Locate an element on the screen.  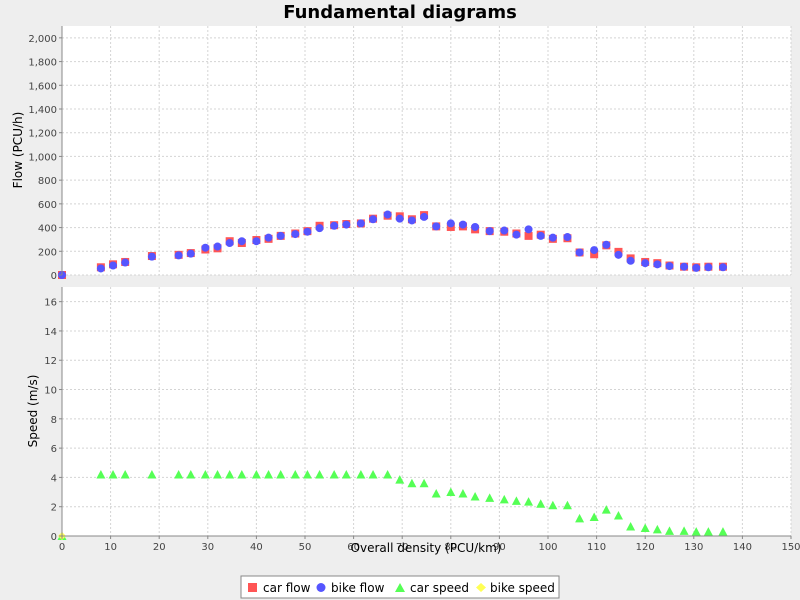
x-tick-label: 120 is located at coordinates (645, 547).